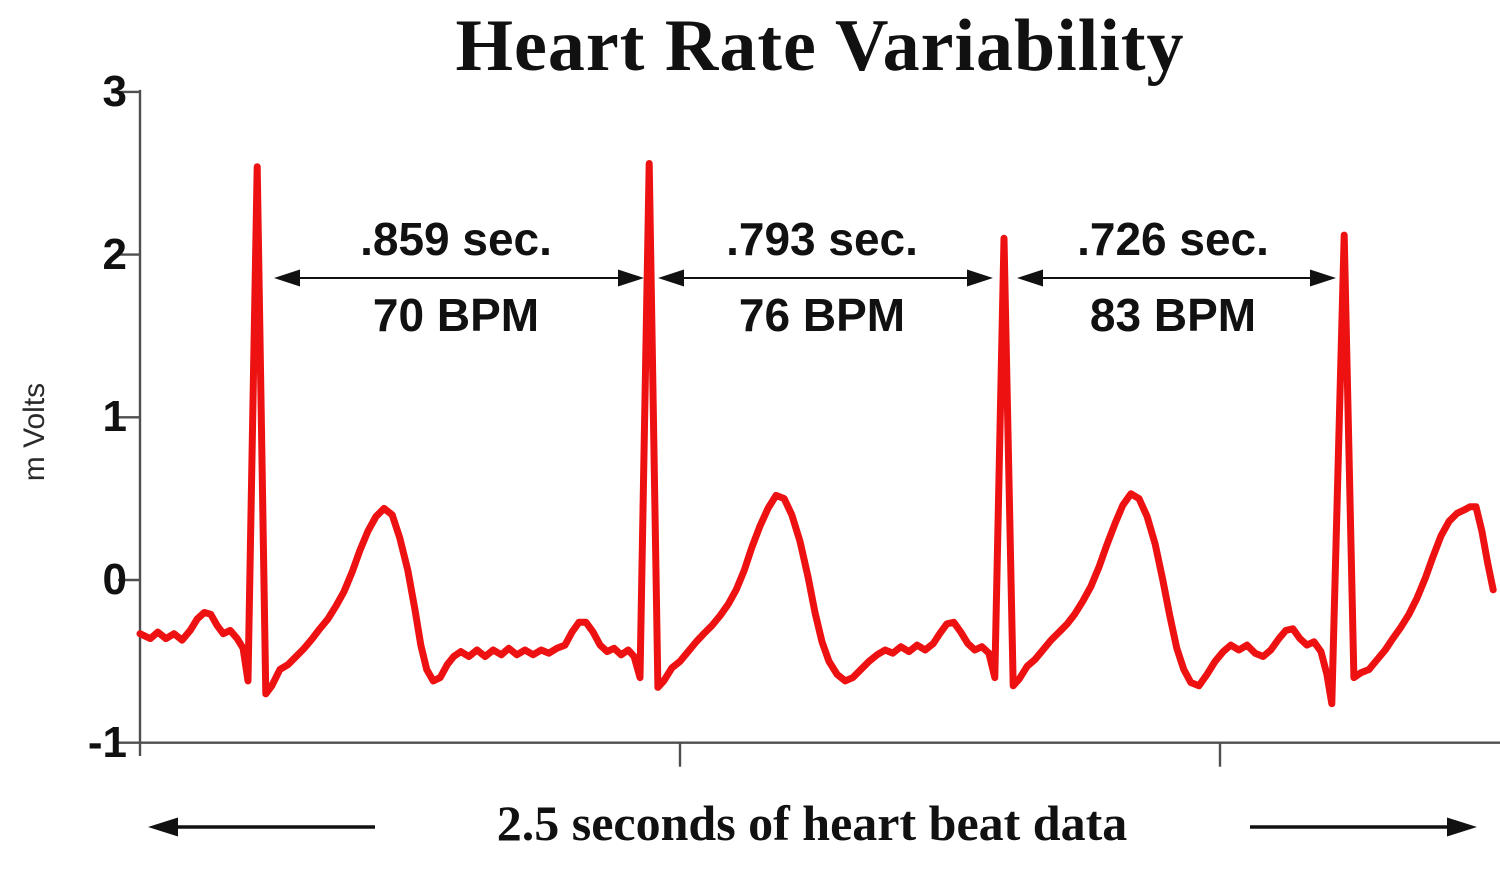 The width and height of the screenshot is (1500, 889). I want to click on bpm-label-3: 83 BPM, so click(1173, 315).